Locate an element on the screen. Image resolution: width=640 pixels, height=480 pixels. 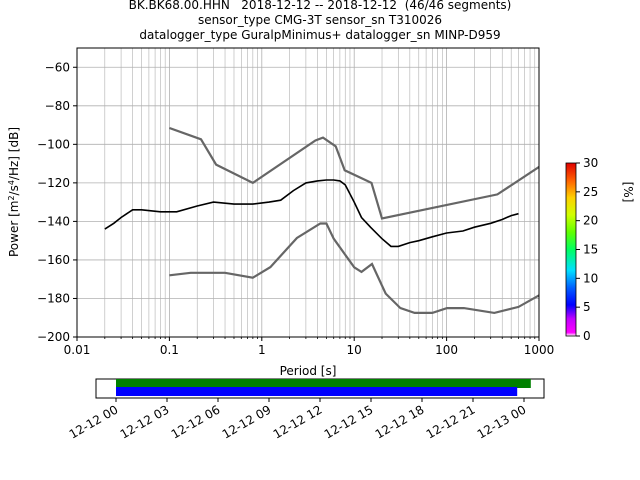
low-noise-model-line is located at coordinates (354, 268).